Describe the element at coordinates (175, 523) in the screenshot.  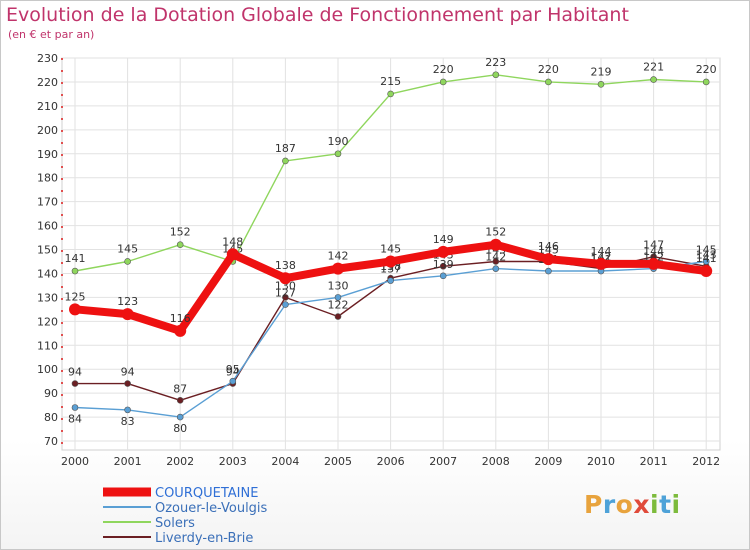
I see `legend-label: Solers` at that location.